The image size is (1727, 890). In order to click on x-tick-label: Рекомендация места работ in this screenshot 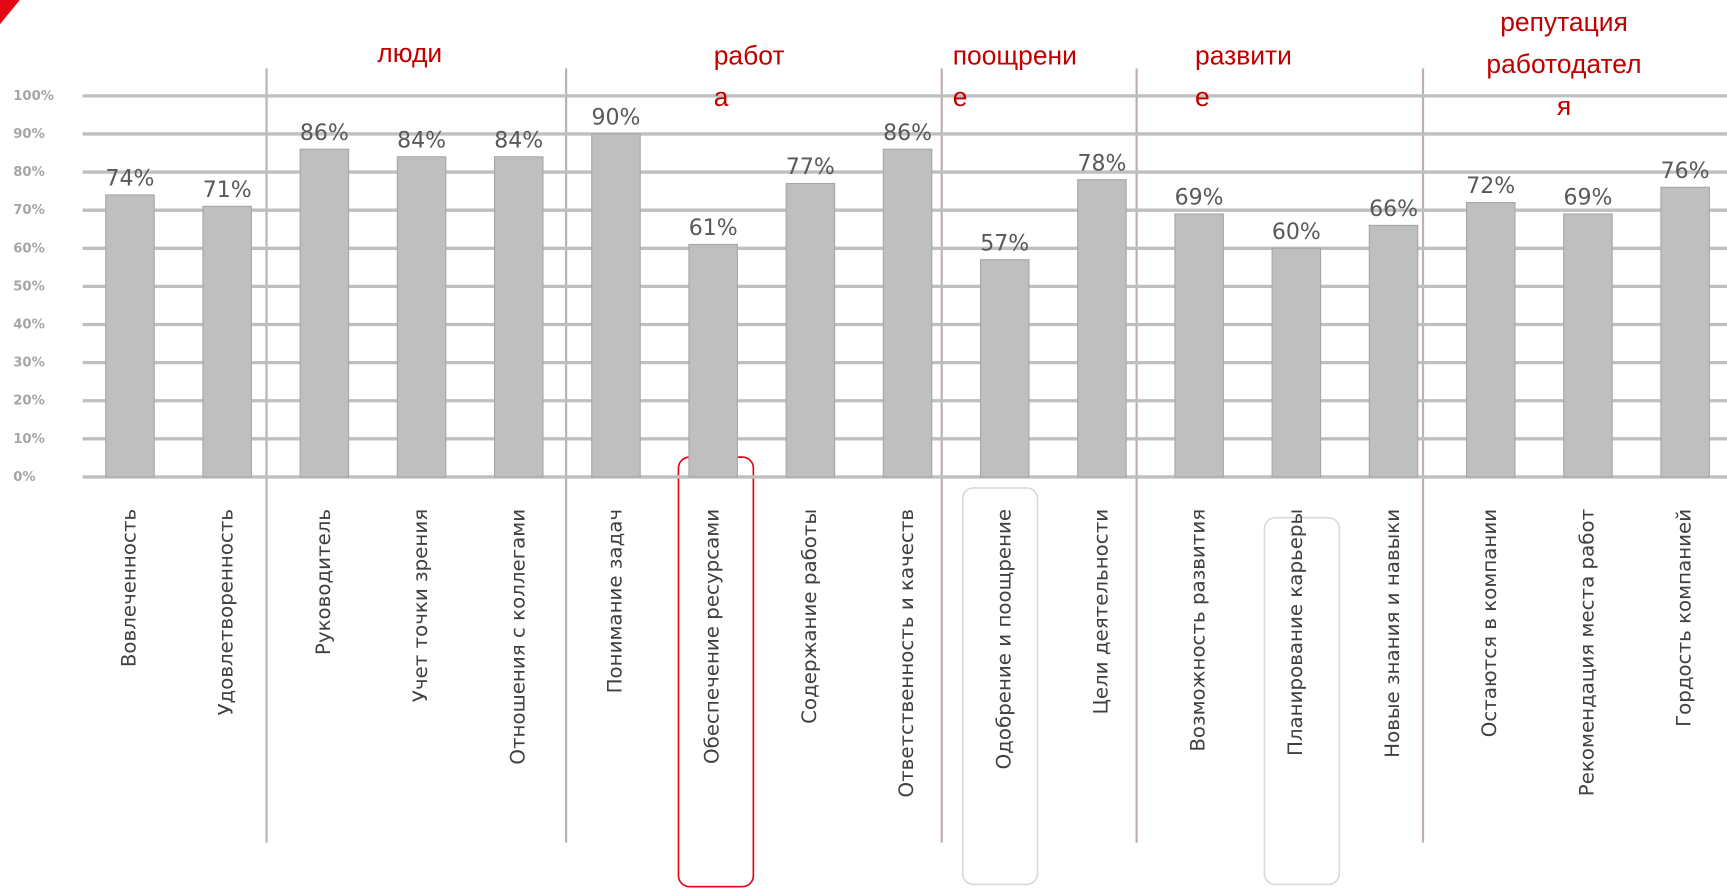, I will do `click(1586, 652)`.